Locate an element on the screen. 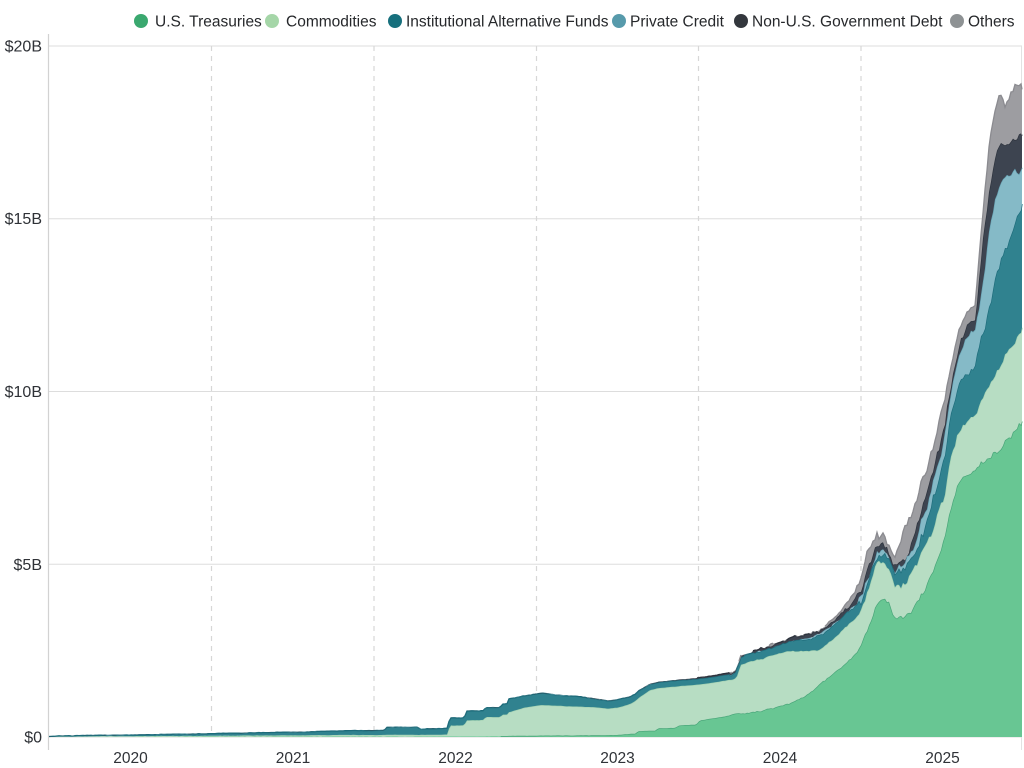 The height and width of the screenshot is (768, 1024). svg-text: $0 is located at coordinates (33, 738).